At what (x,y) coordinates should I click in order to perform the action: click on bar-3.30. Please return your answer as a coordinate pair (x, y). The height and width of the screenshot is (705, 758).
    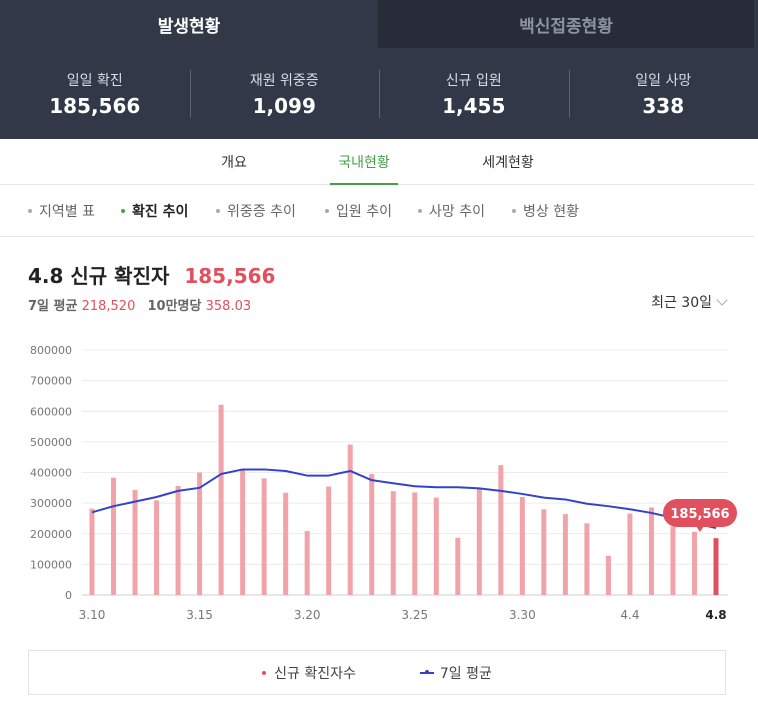
    Looking at the image, I should click on (522, 546).